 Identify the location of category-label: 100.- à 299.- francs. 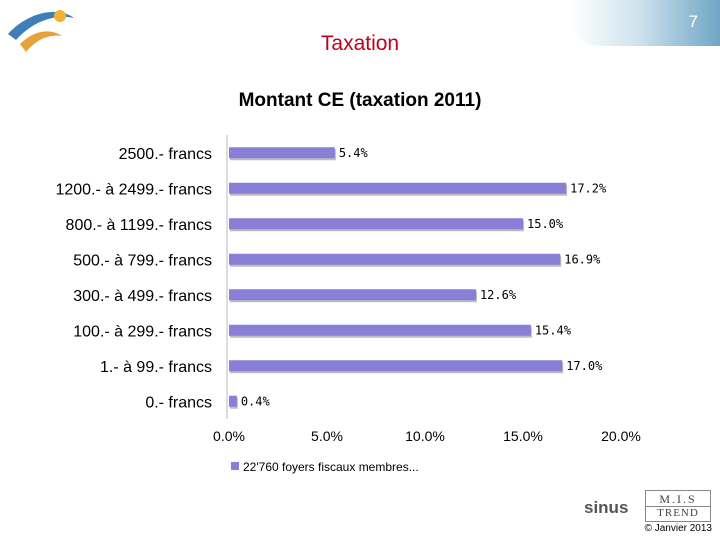
(142, 331).